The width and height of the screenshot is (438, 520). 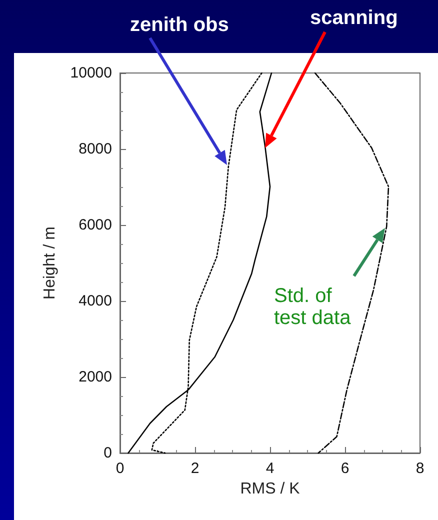 I want to click on y-tick-label: 8000, so click(x=95, y=149).